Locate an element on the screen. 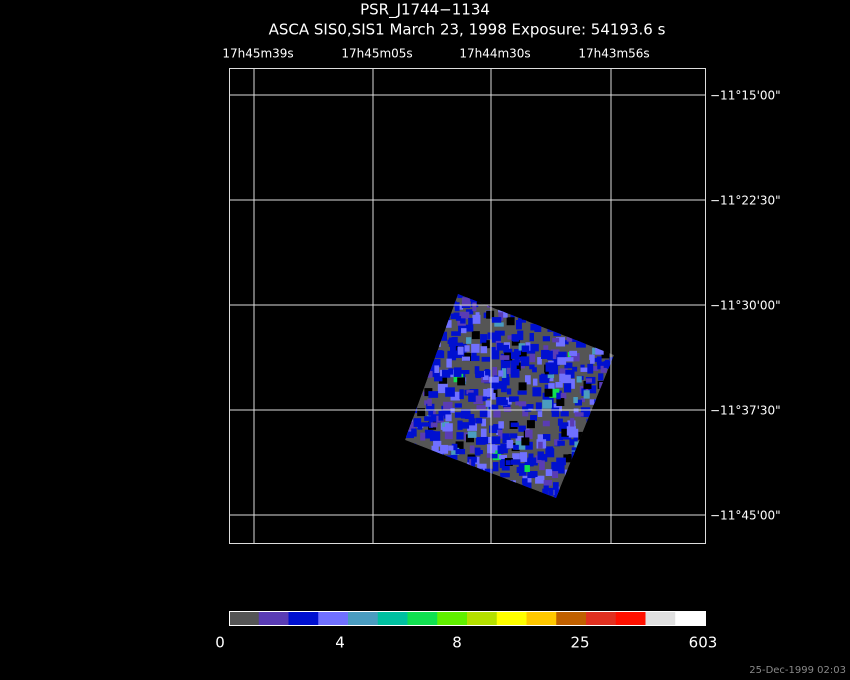  dec-label: −11°15'00" is located at coordinates (745, 96).